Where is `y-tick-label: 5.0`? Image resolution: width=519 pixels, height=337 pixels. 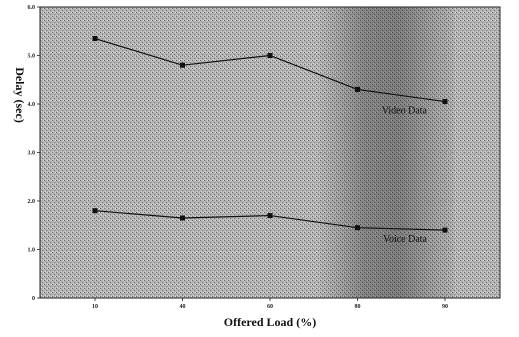 y-tick-label: 5.0 is located at coordinates (32, 57).